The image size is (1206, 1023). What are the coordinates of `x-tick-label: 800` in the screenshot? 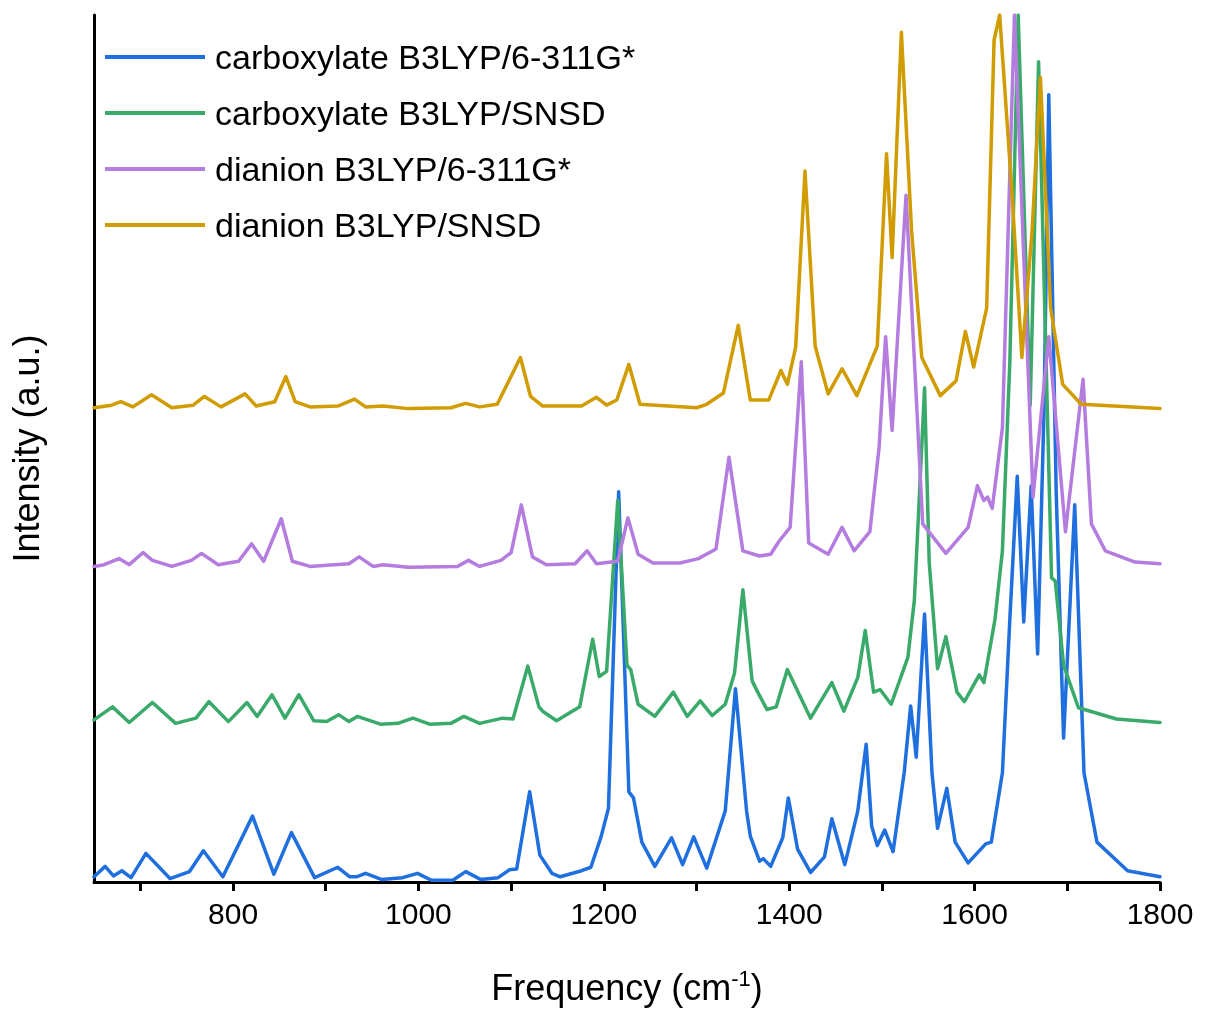 It's located at (233, 913).